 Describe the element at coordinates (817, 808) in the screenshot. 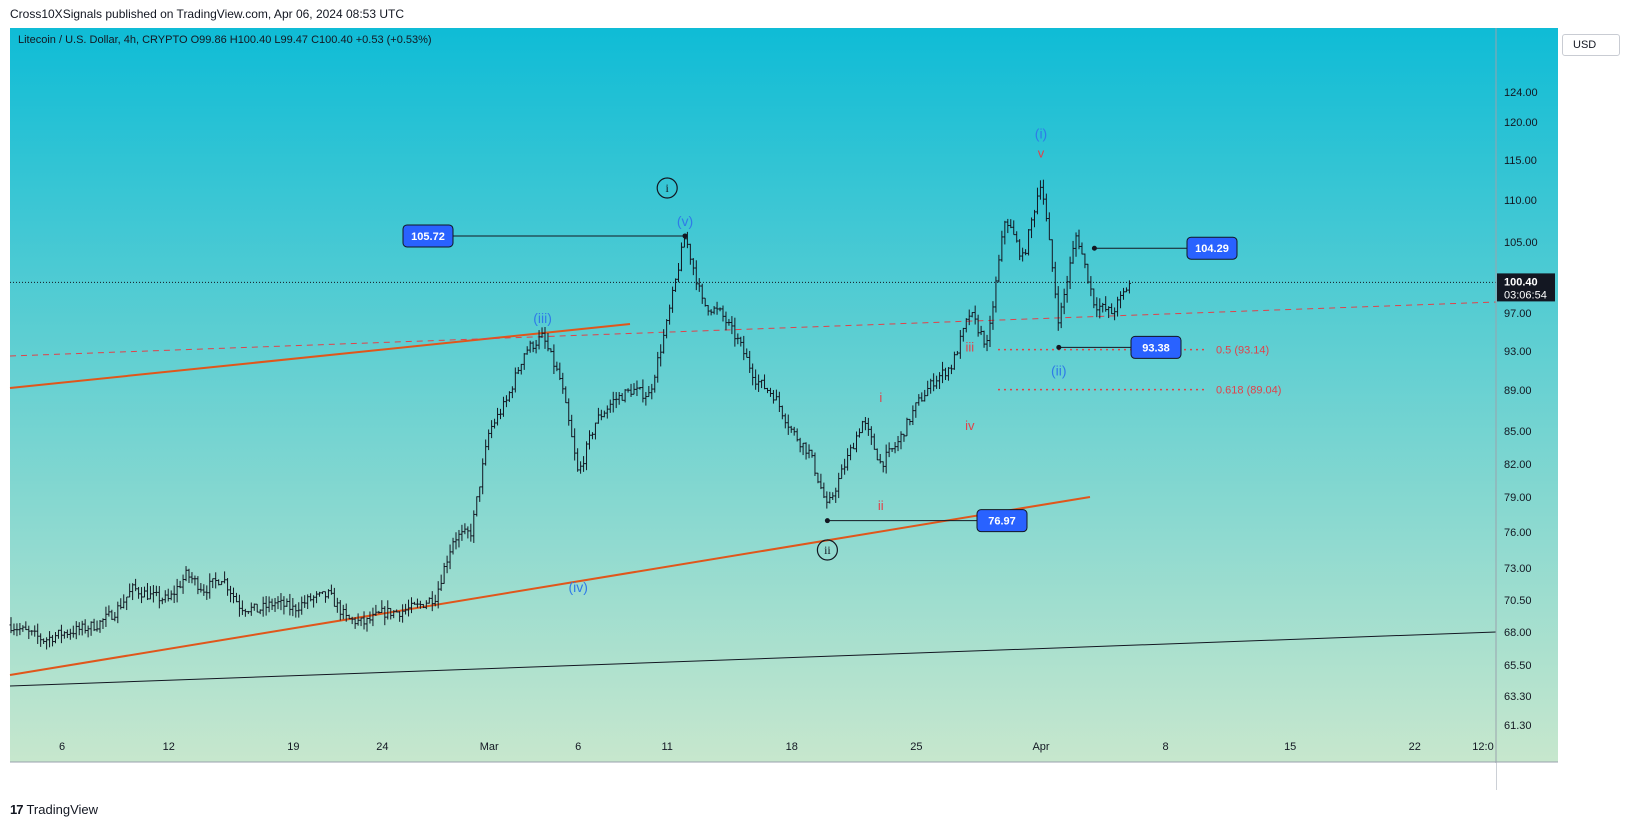

I see `footer` at that location.